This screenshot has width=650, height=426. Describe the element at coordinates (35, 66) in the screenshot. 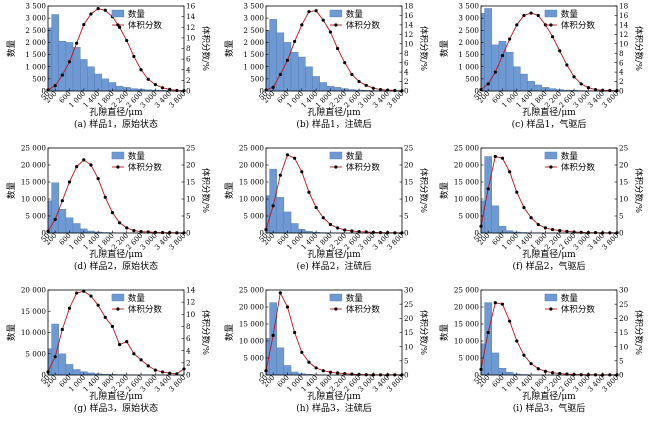

I see `left-tick-label: 1 000` at that location.